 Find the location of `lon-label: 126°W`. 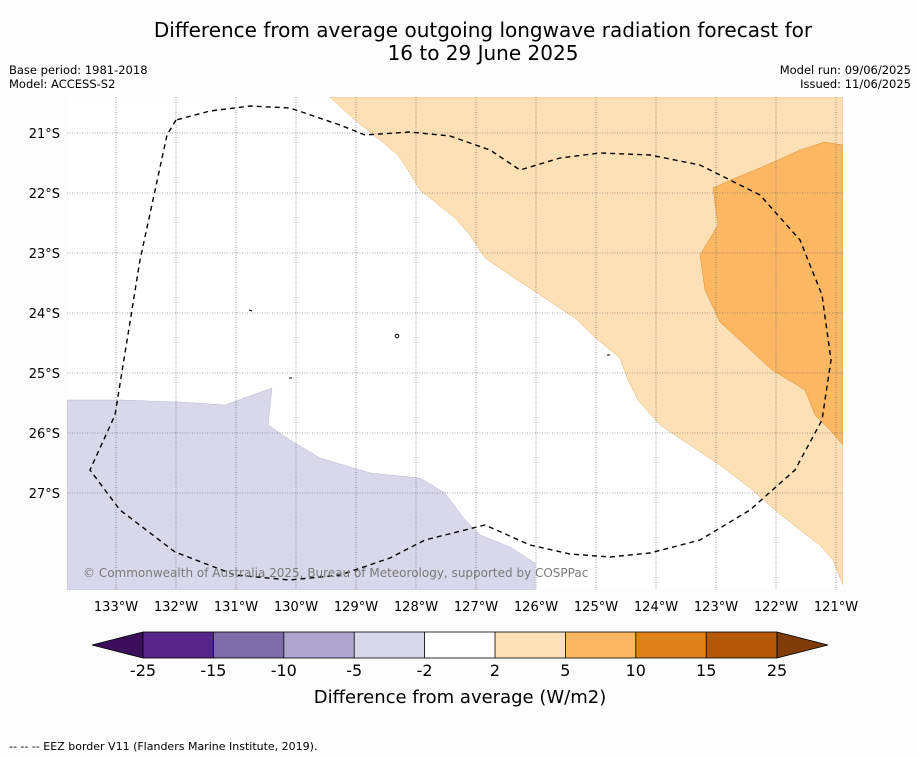

lon-label: 126°W is located at coordinates (536, 607).